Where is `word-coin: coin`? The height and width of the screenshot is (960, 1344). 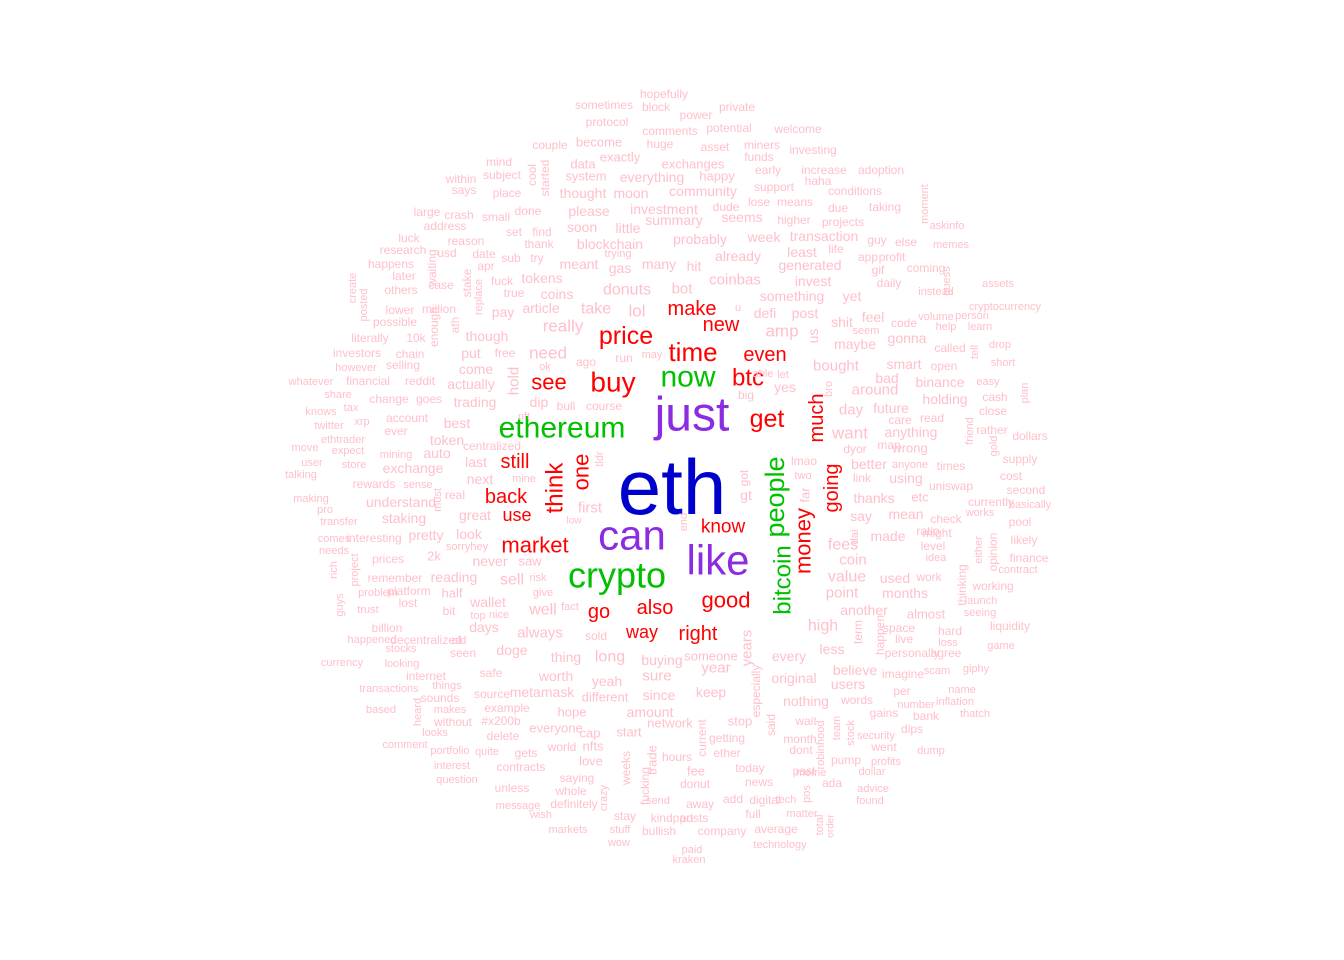 word-coin: coin is located at coordinates (853, 560).